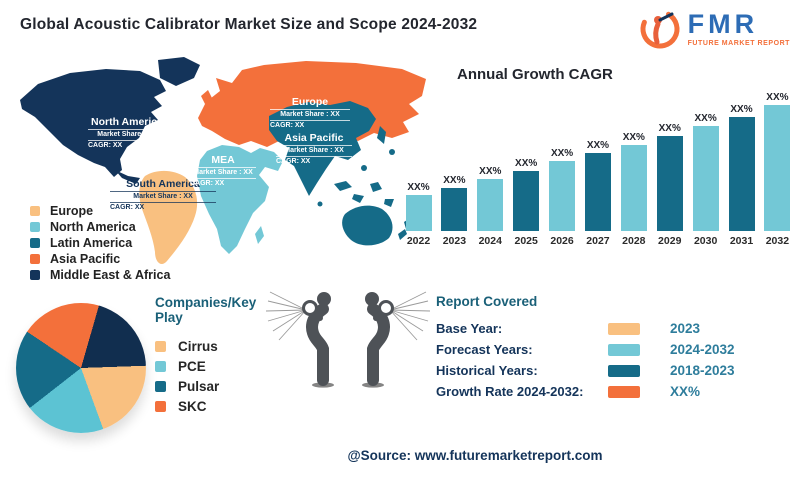 Image resolution: width=800 pixels, height=477 pixels. What do you see at coordinates (702, 370) in the screenshot?
I see `report-row-value: 2018-2023` at bounding box center [702, 370].